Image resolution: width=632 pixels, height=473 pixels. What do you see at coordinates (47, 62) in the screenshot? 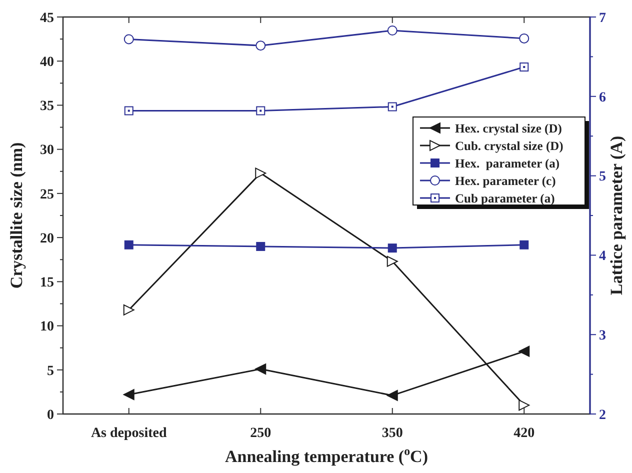
I see `y-tick-label: 40` at bounding box center [47, 62].